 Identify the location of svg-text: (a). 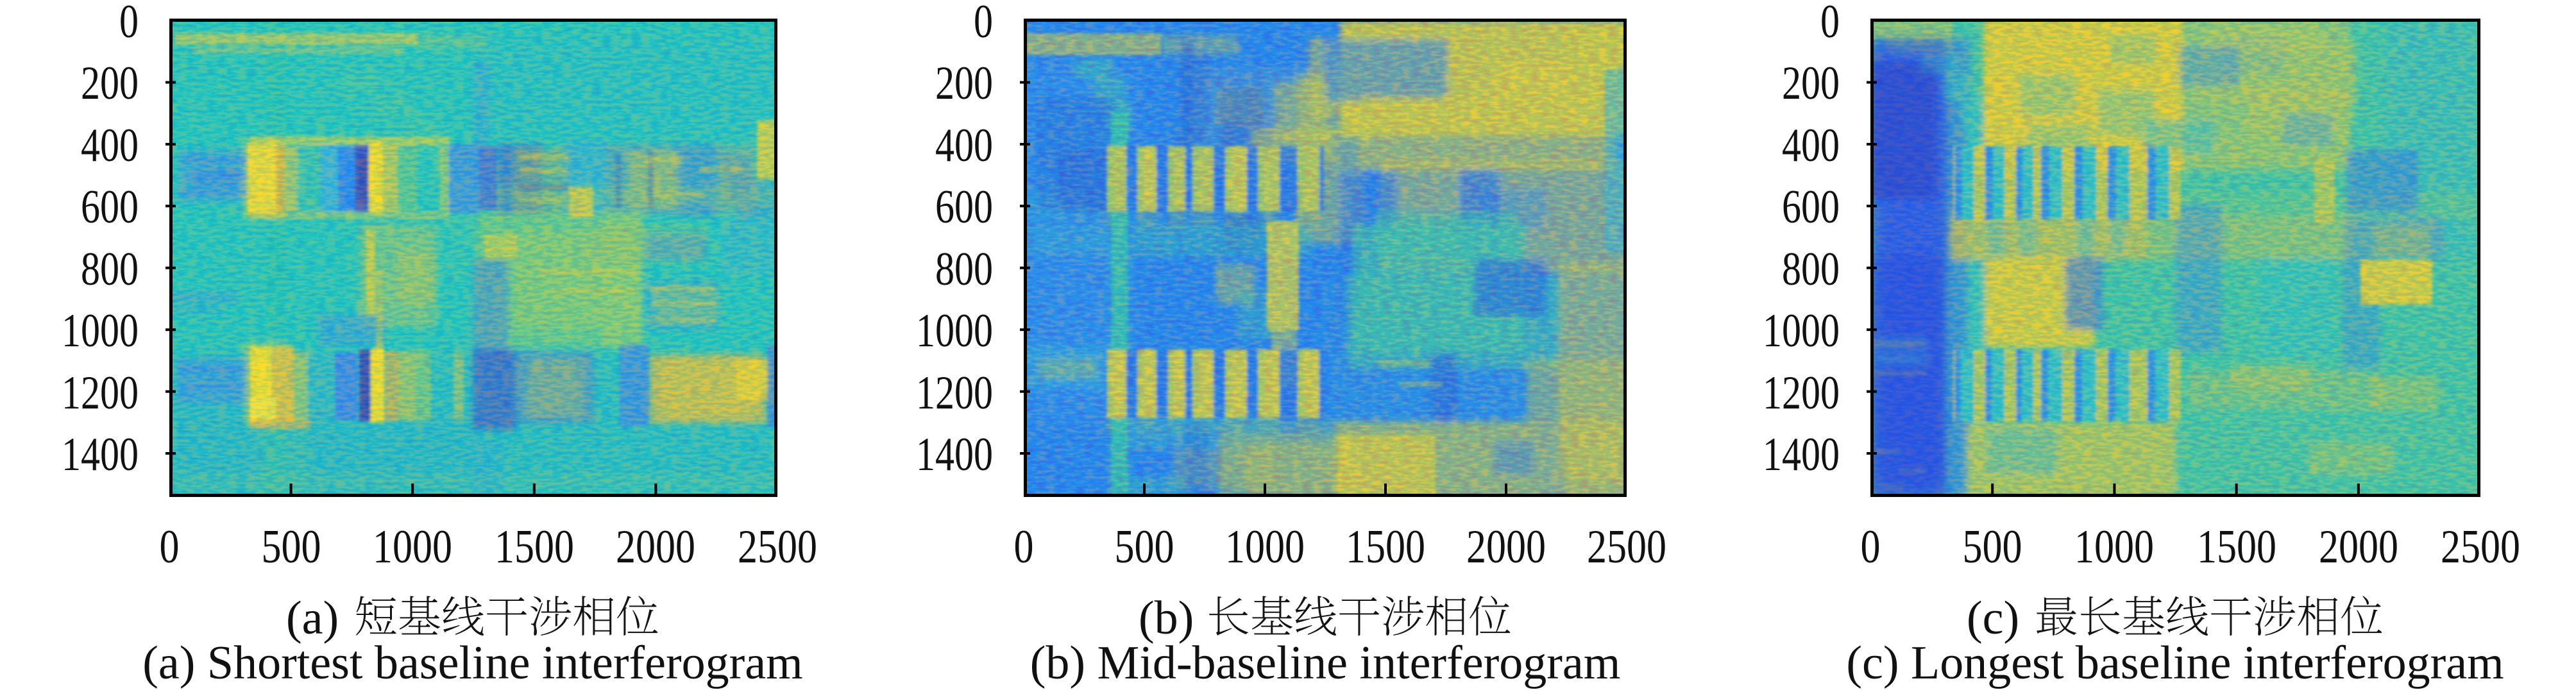
(312, 618).